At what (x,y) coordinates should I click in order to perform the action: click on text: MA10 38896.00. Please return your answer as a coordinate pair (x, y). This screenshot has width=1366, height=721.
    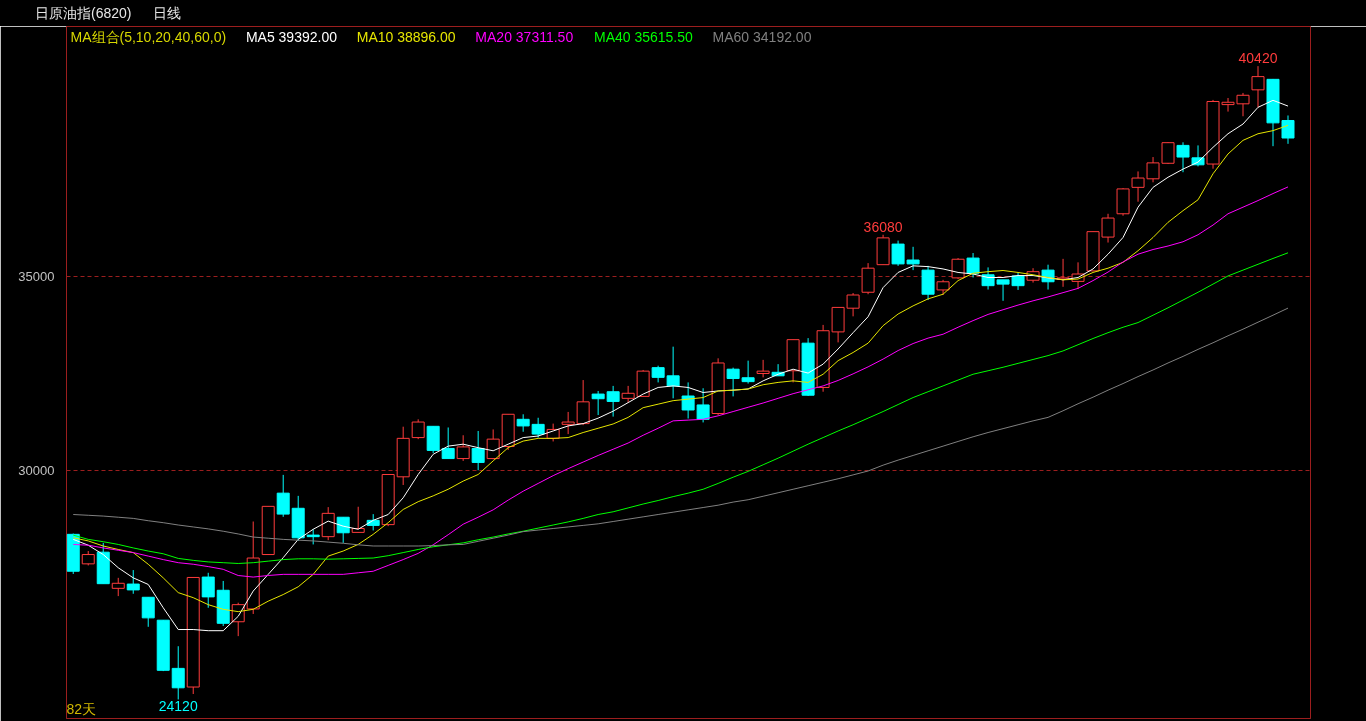
    Looking at the image, I should click on (406, 36).